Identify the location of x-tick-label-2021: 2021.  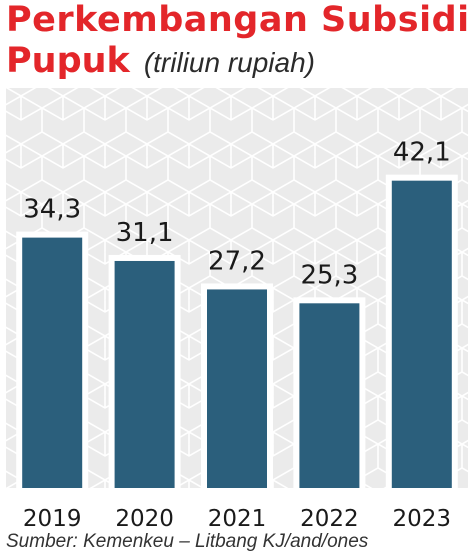
(237, 519).